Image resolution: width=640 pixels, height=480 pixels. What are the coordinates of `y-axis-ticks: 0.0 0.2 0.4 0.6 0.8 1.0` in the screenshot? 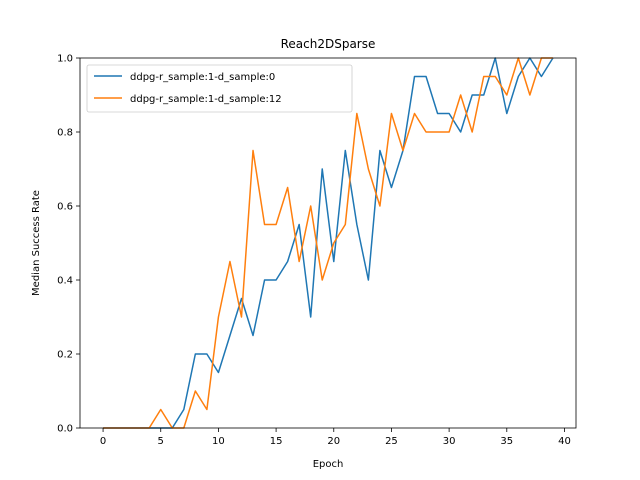 It's located at (68, 244).